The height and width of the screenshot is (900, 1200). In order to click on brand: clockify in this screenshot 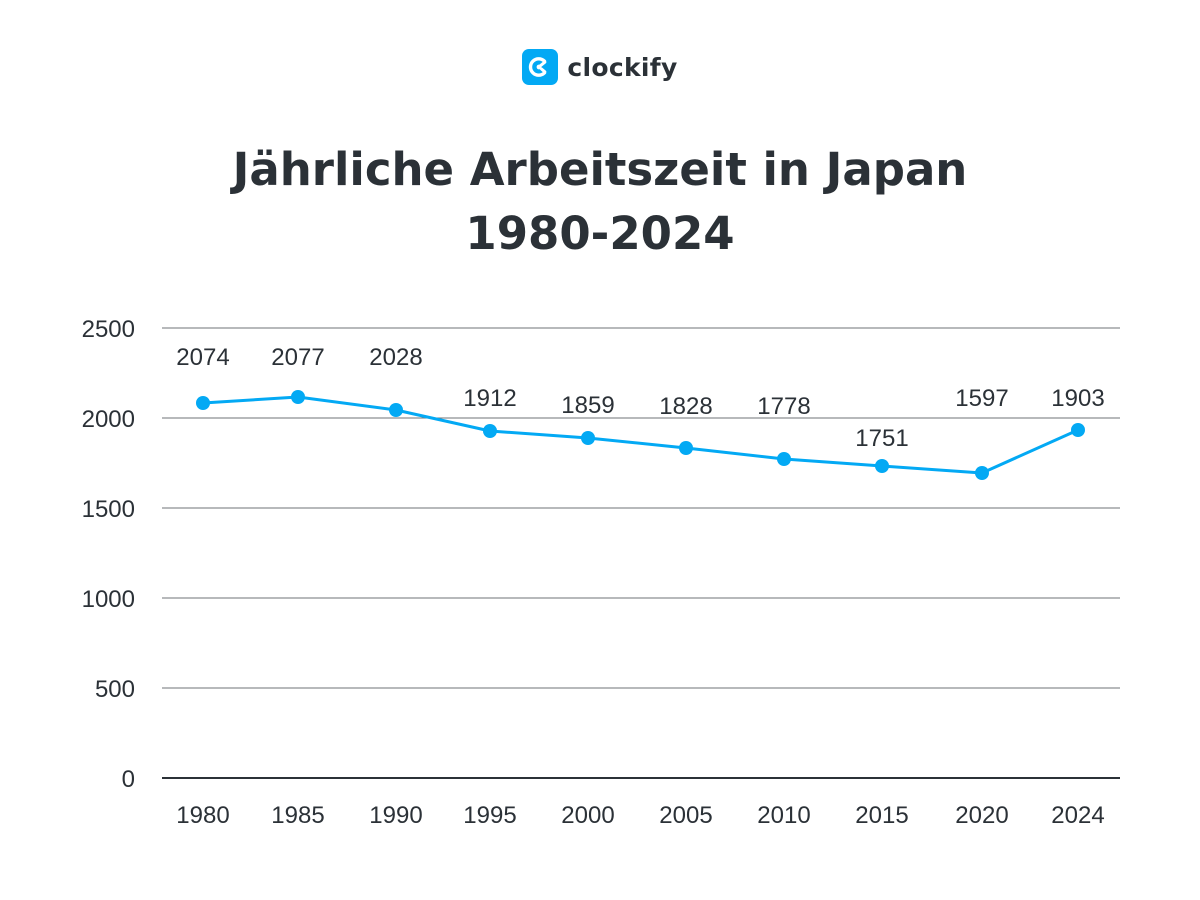, I will do `click(600, 67)`.